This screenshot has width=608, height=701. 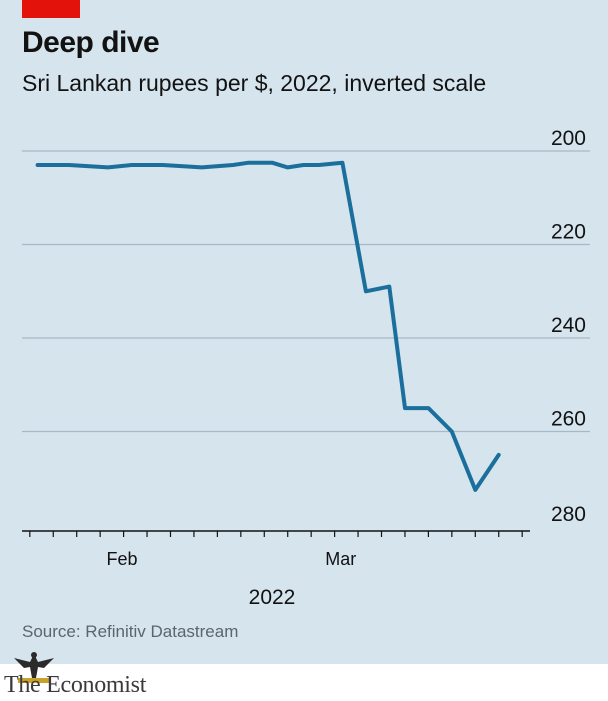 I want to click on x-tick-label: Feb, so click(x=121, y=559).